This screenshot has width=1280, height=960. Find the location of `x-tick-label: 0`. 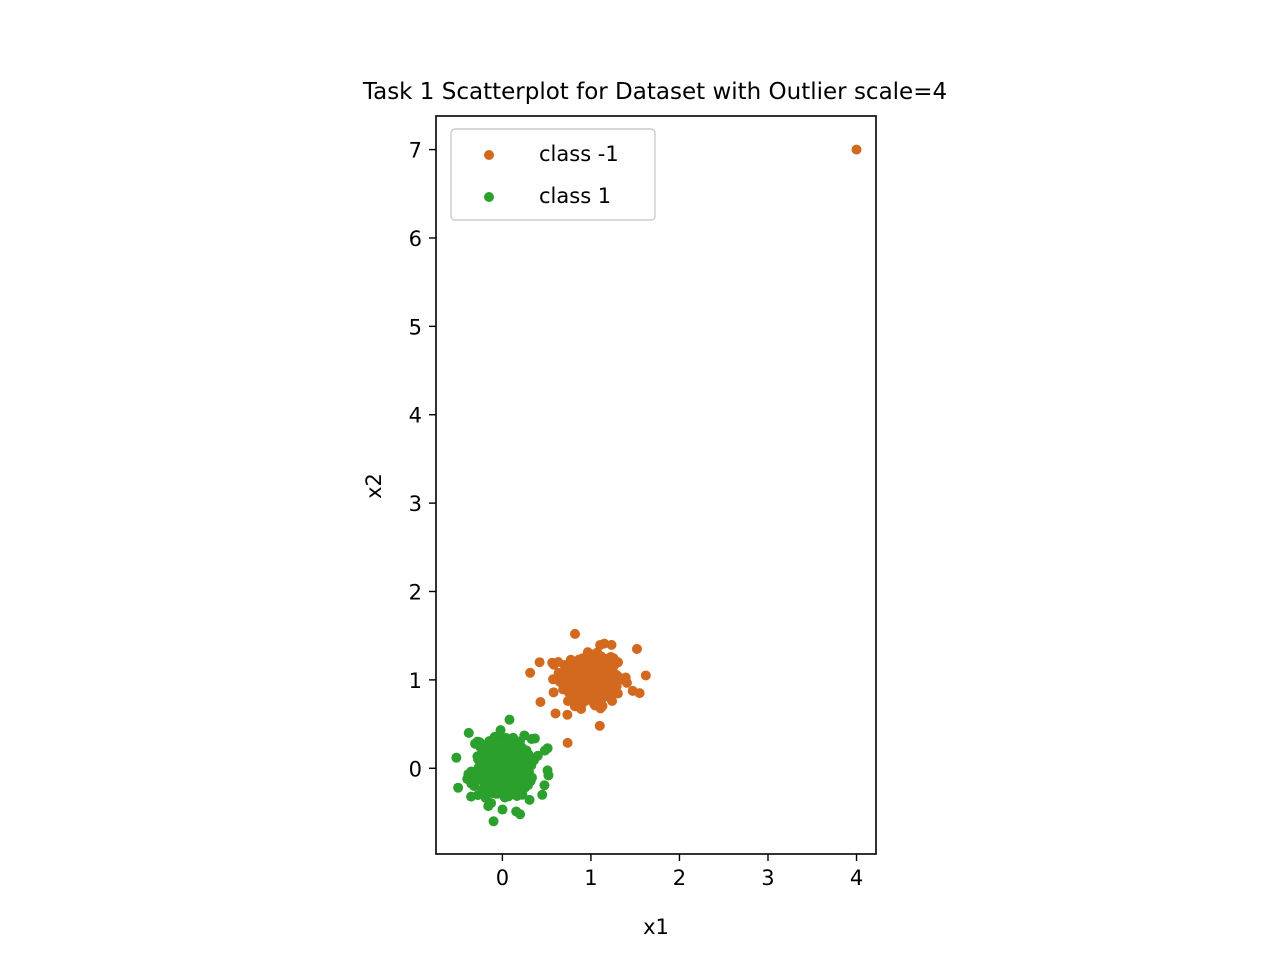

x-tick-label: 0 is located at coordinates (502, 878).